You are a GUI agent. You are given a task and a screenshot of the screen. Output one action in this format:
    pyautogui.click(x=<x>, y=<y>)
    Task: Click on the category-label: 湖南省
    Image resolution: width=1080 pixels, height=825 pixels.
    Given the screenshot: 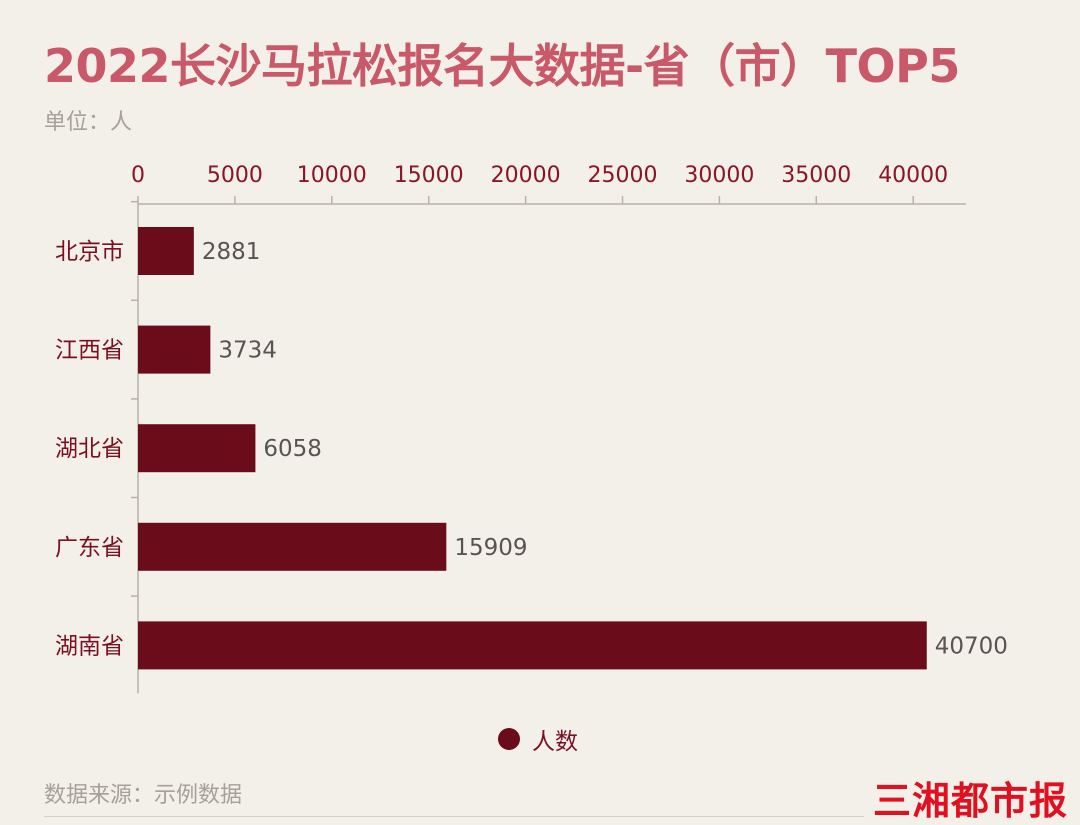 What is the action you would take?
    pyautogui.click(x=89, y=646)
    